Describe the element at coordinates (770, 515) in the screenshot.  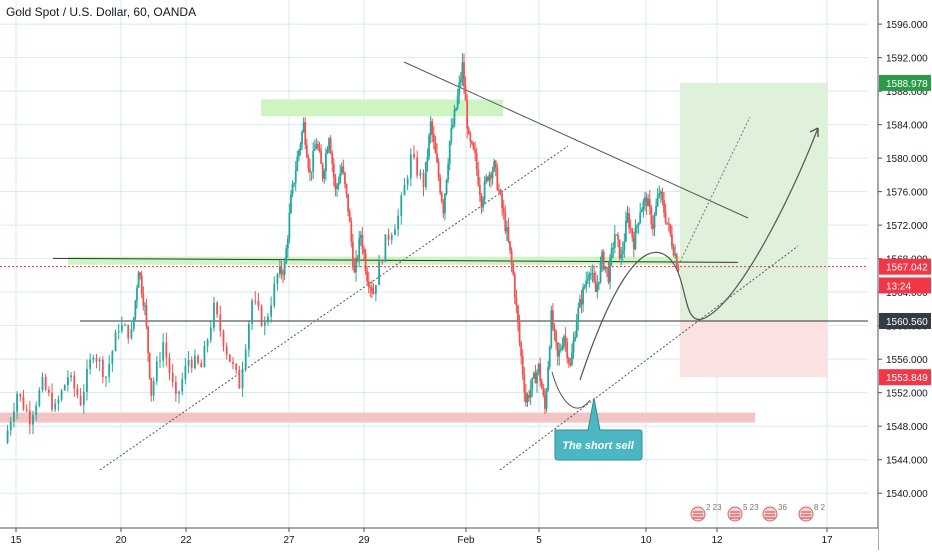
I see `flag-stripes-icon` at that location.